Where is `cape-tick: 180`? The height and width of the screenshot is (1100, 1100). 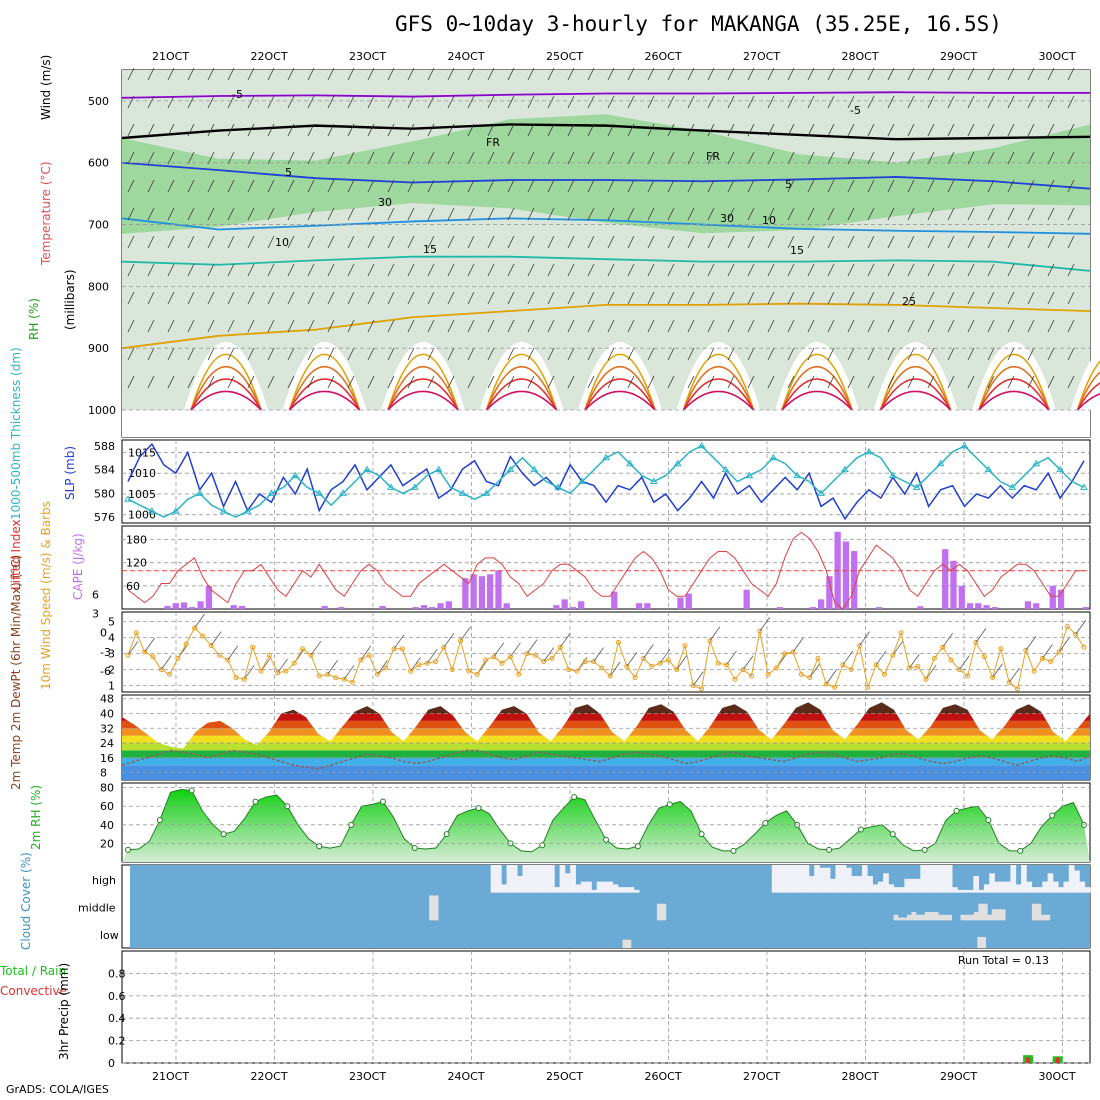 cape-tick: 180 is located at coordinates (136, 540).